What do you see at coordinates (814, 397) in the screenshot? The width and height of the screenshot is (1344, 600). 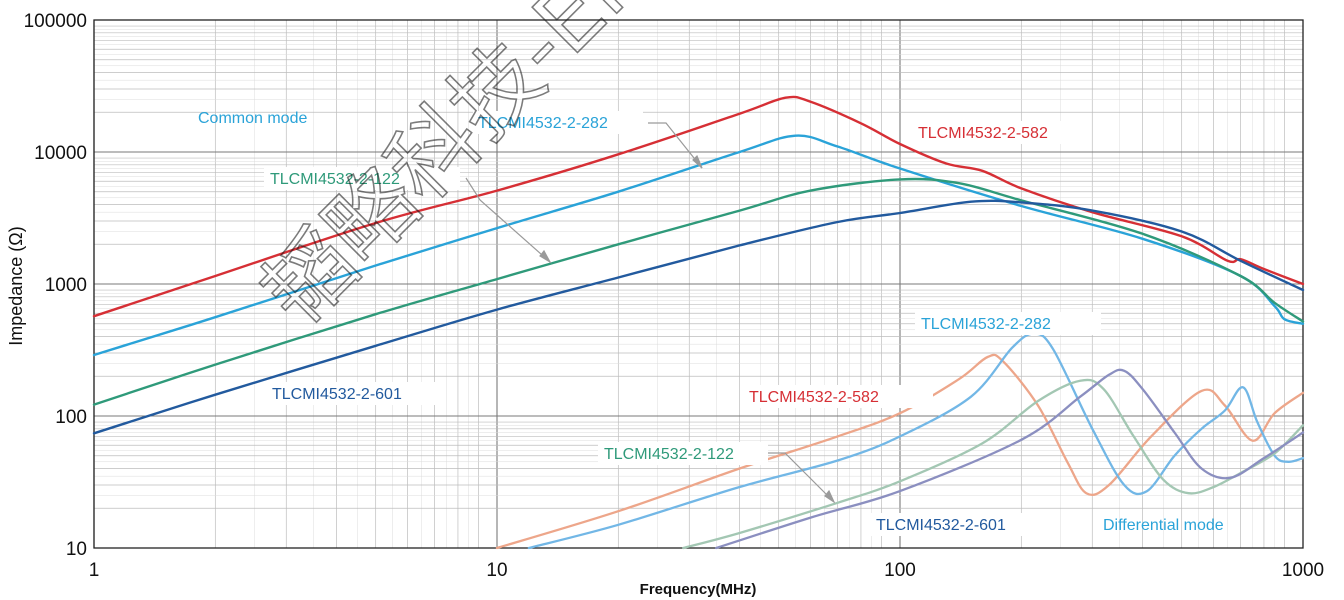 I see `series-label-582-differential: TLCMI4532-2-582` at bounding box center [814, 397].